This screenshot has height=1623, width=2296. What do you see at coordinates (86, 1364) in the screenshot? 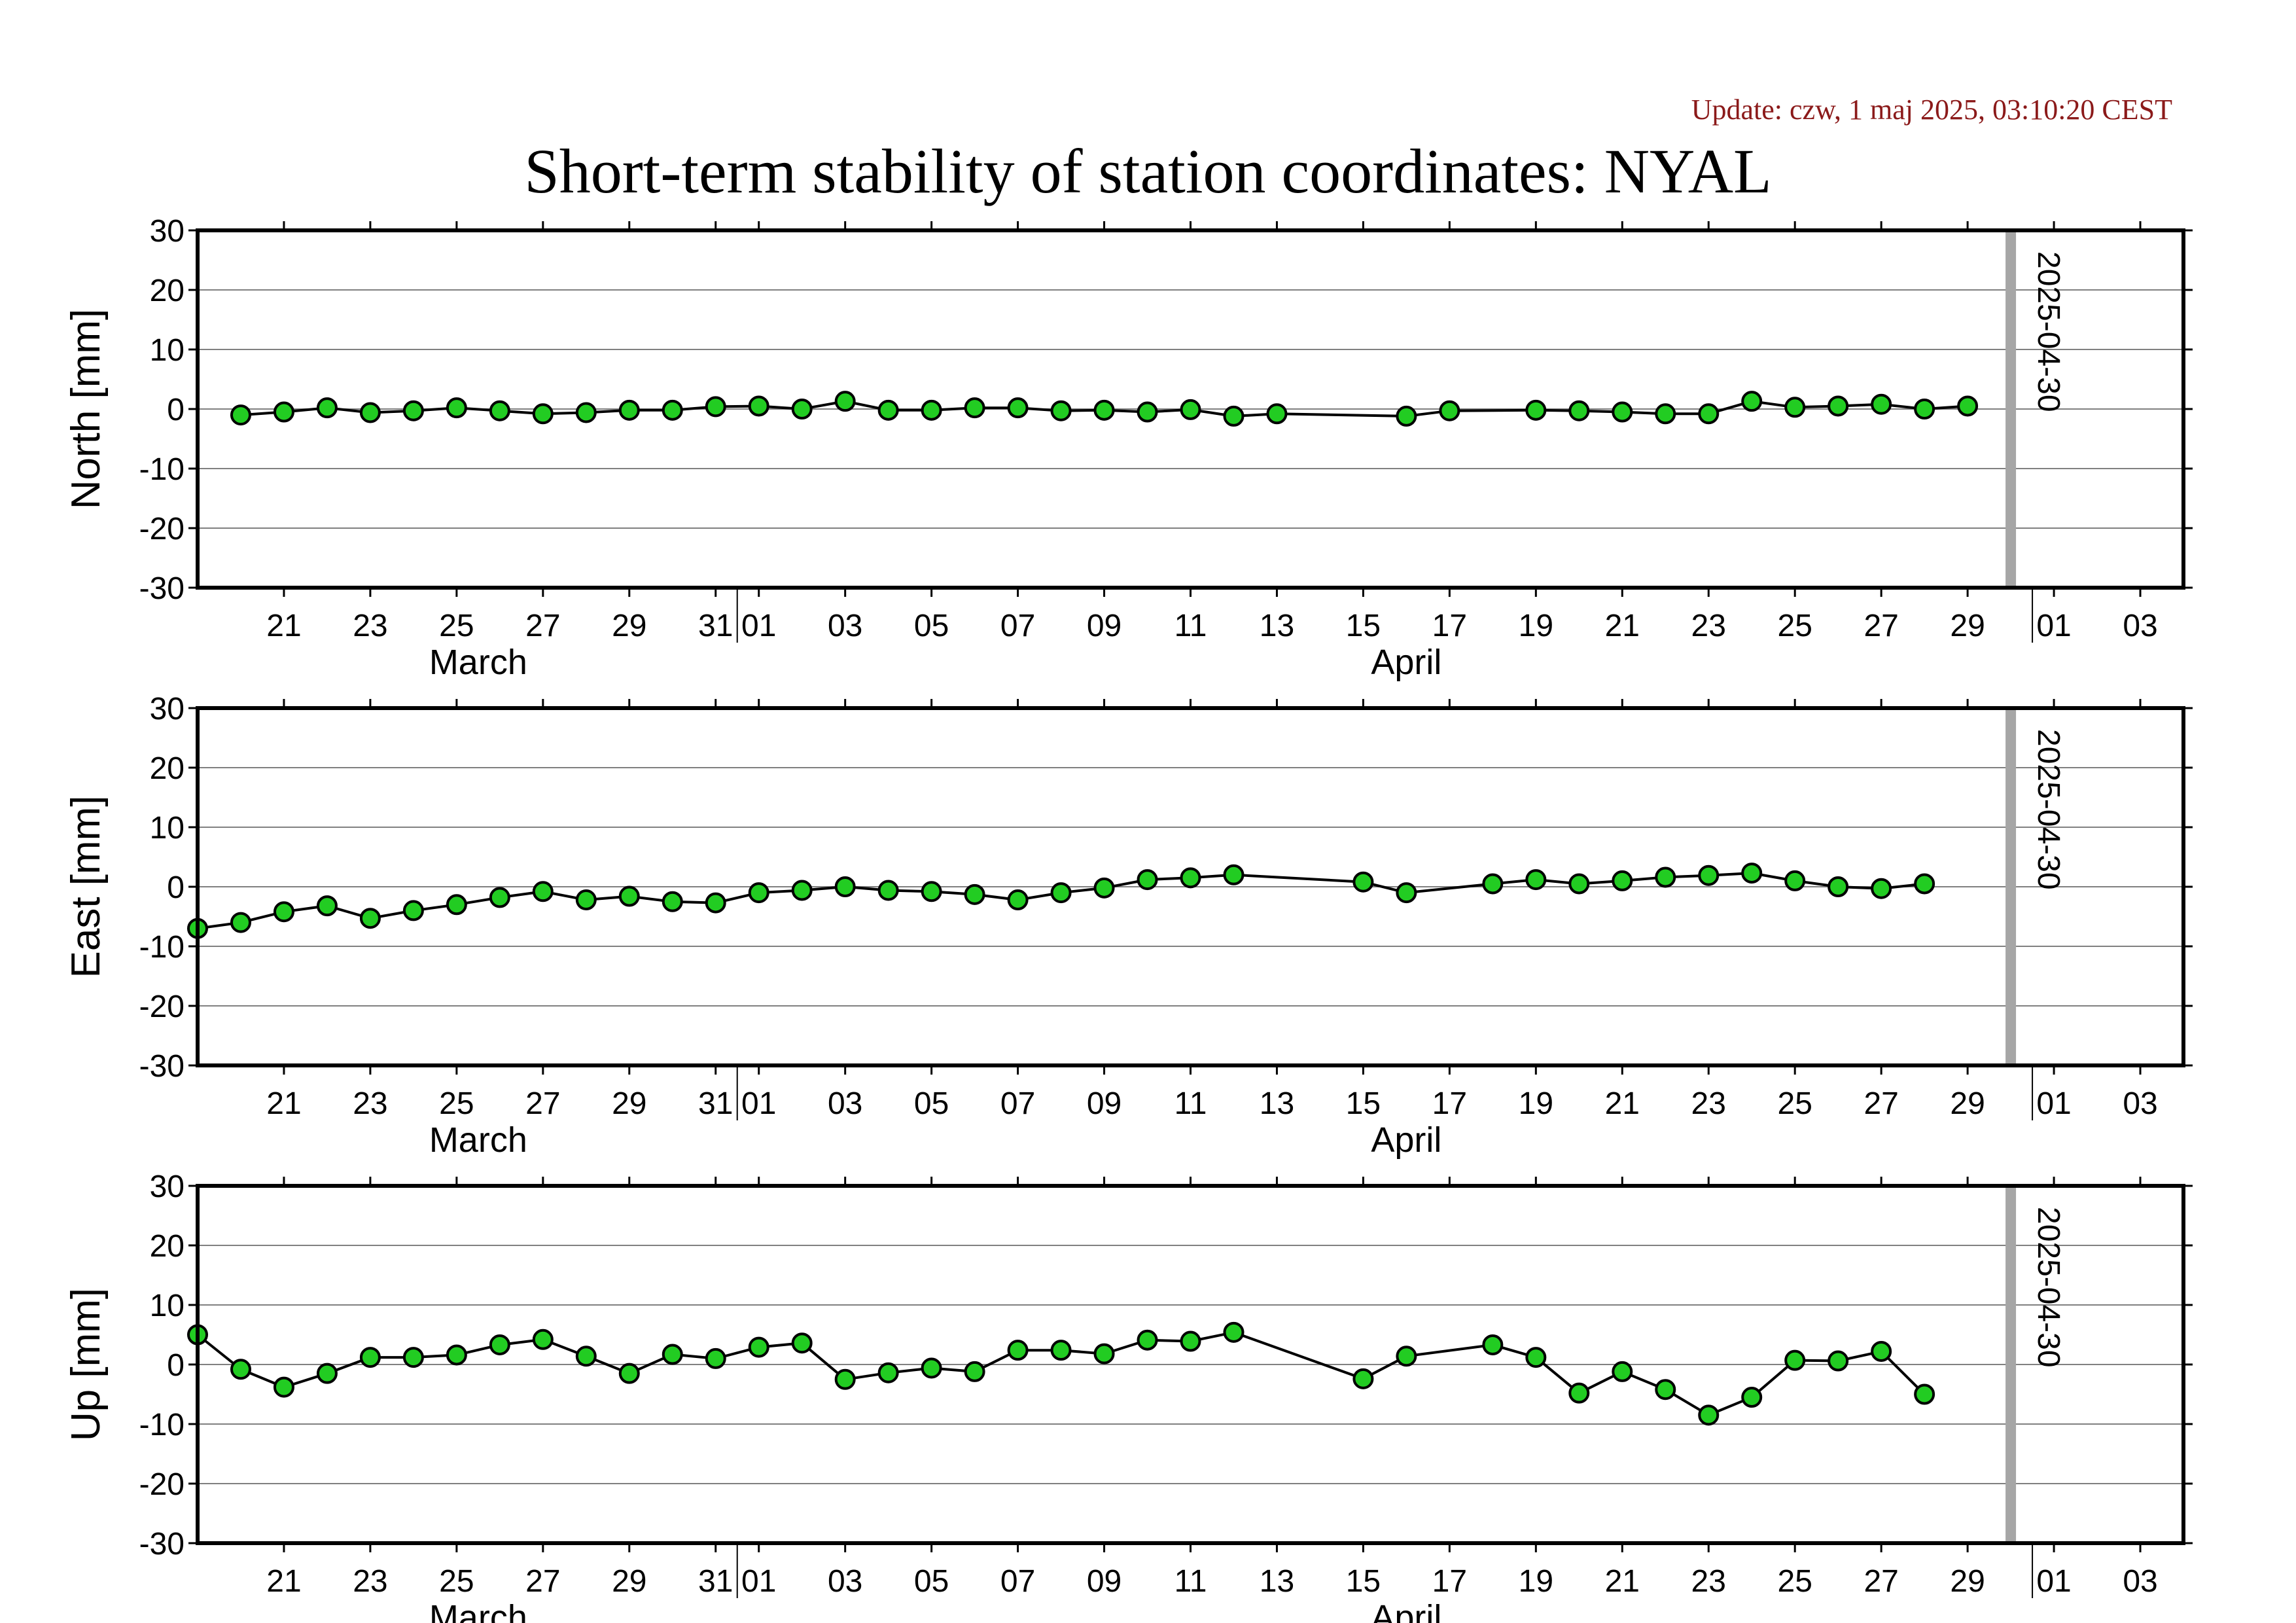
I see `y-axis-label: Up [mm]` at bounding box center [86, 1364].